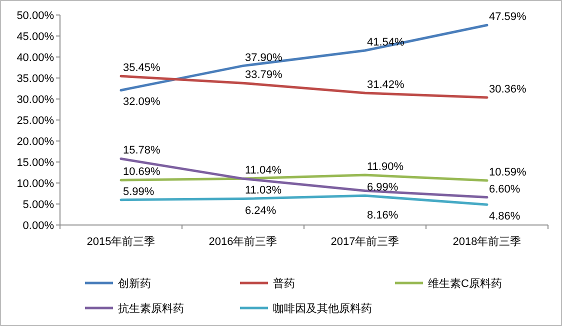 This screenshot has width=562, height=326. I want to click on y-tick-label: 35.00%, so click(35, 79).